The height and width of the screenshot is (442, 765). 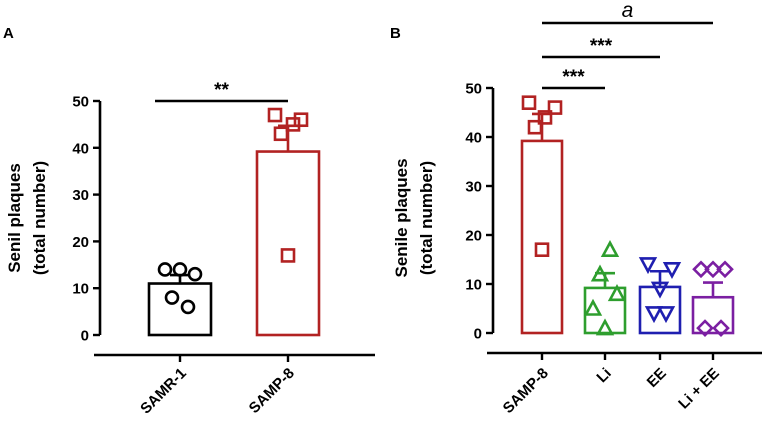 What do you see at coordinates (573, 77) in the screenshot?
I see `panel-b-significance-label-1: ***` at bounding box center [573, 77].